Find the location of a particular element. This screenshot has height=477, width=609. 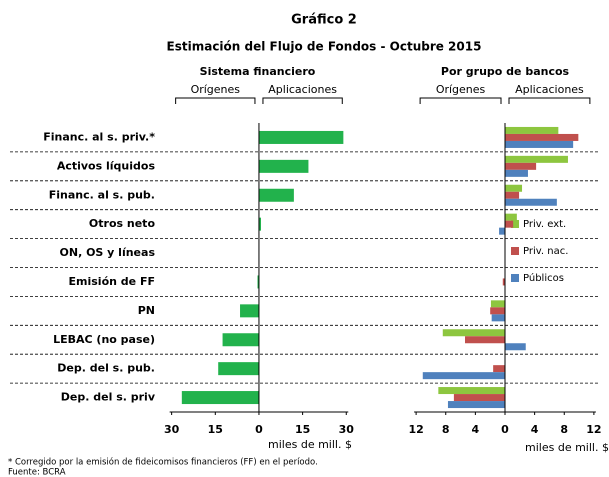

category-label: Dep. del s. pub. is located at coordinates (106, 368).